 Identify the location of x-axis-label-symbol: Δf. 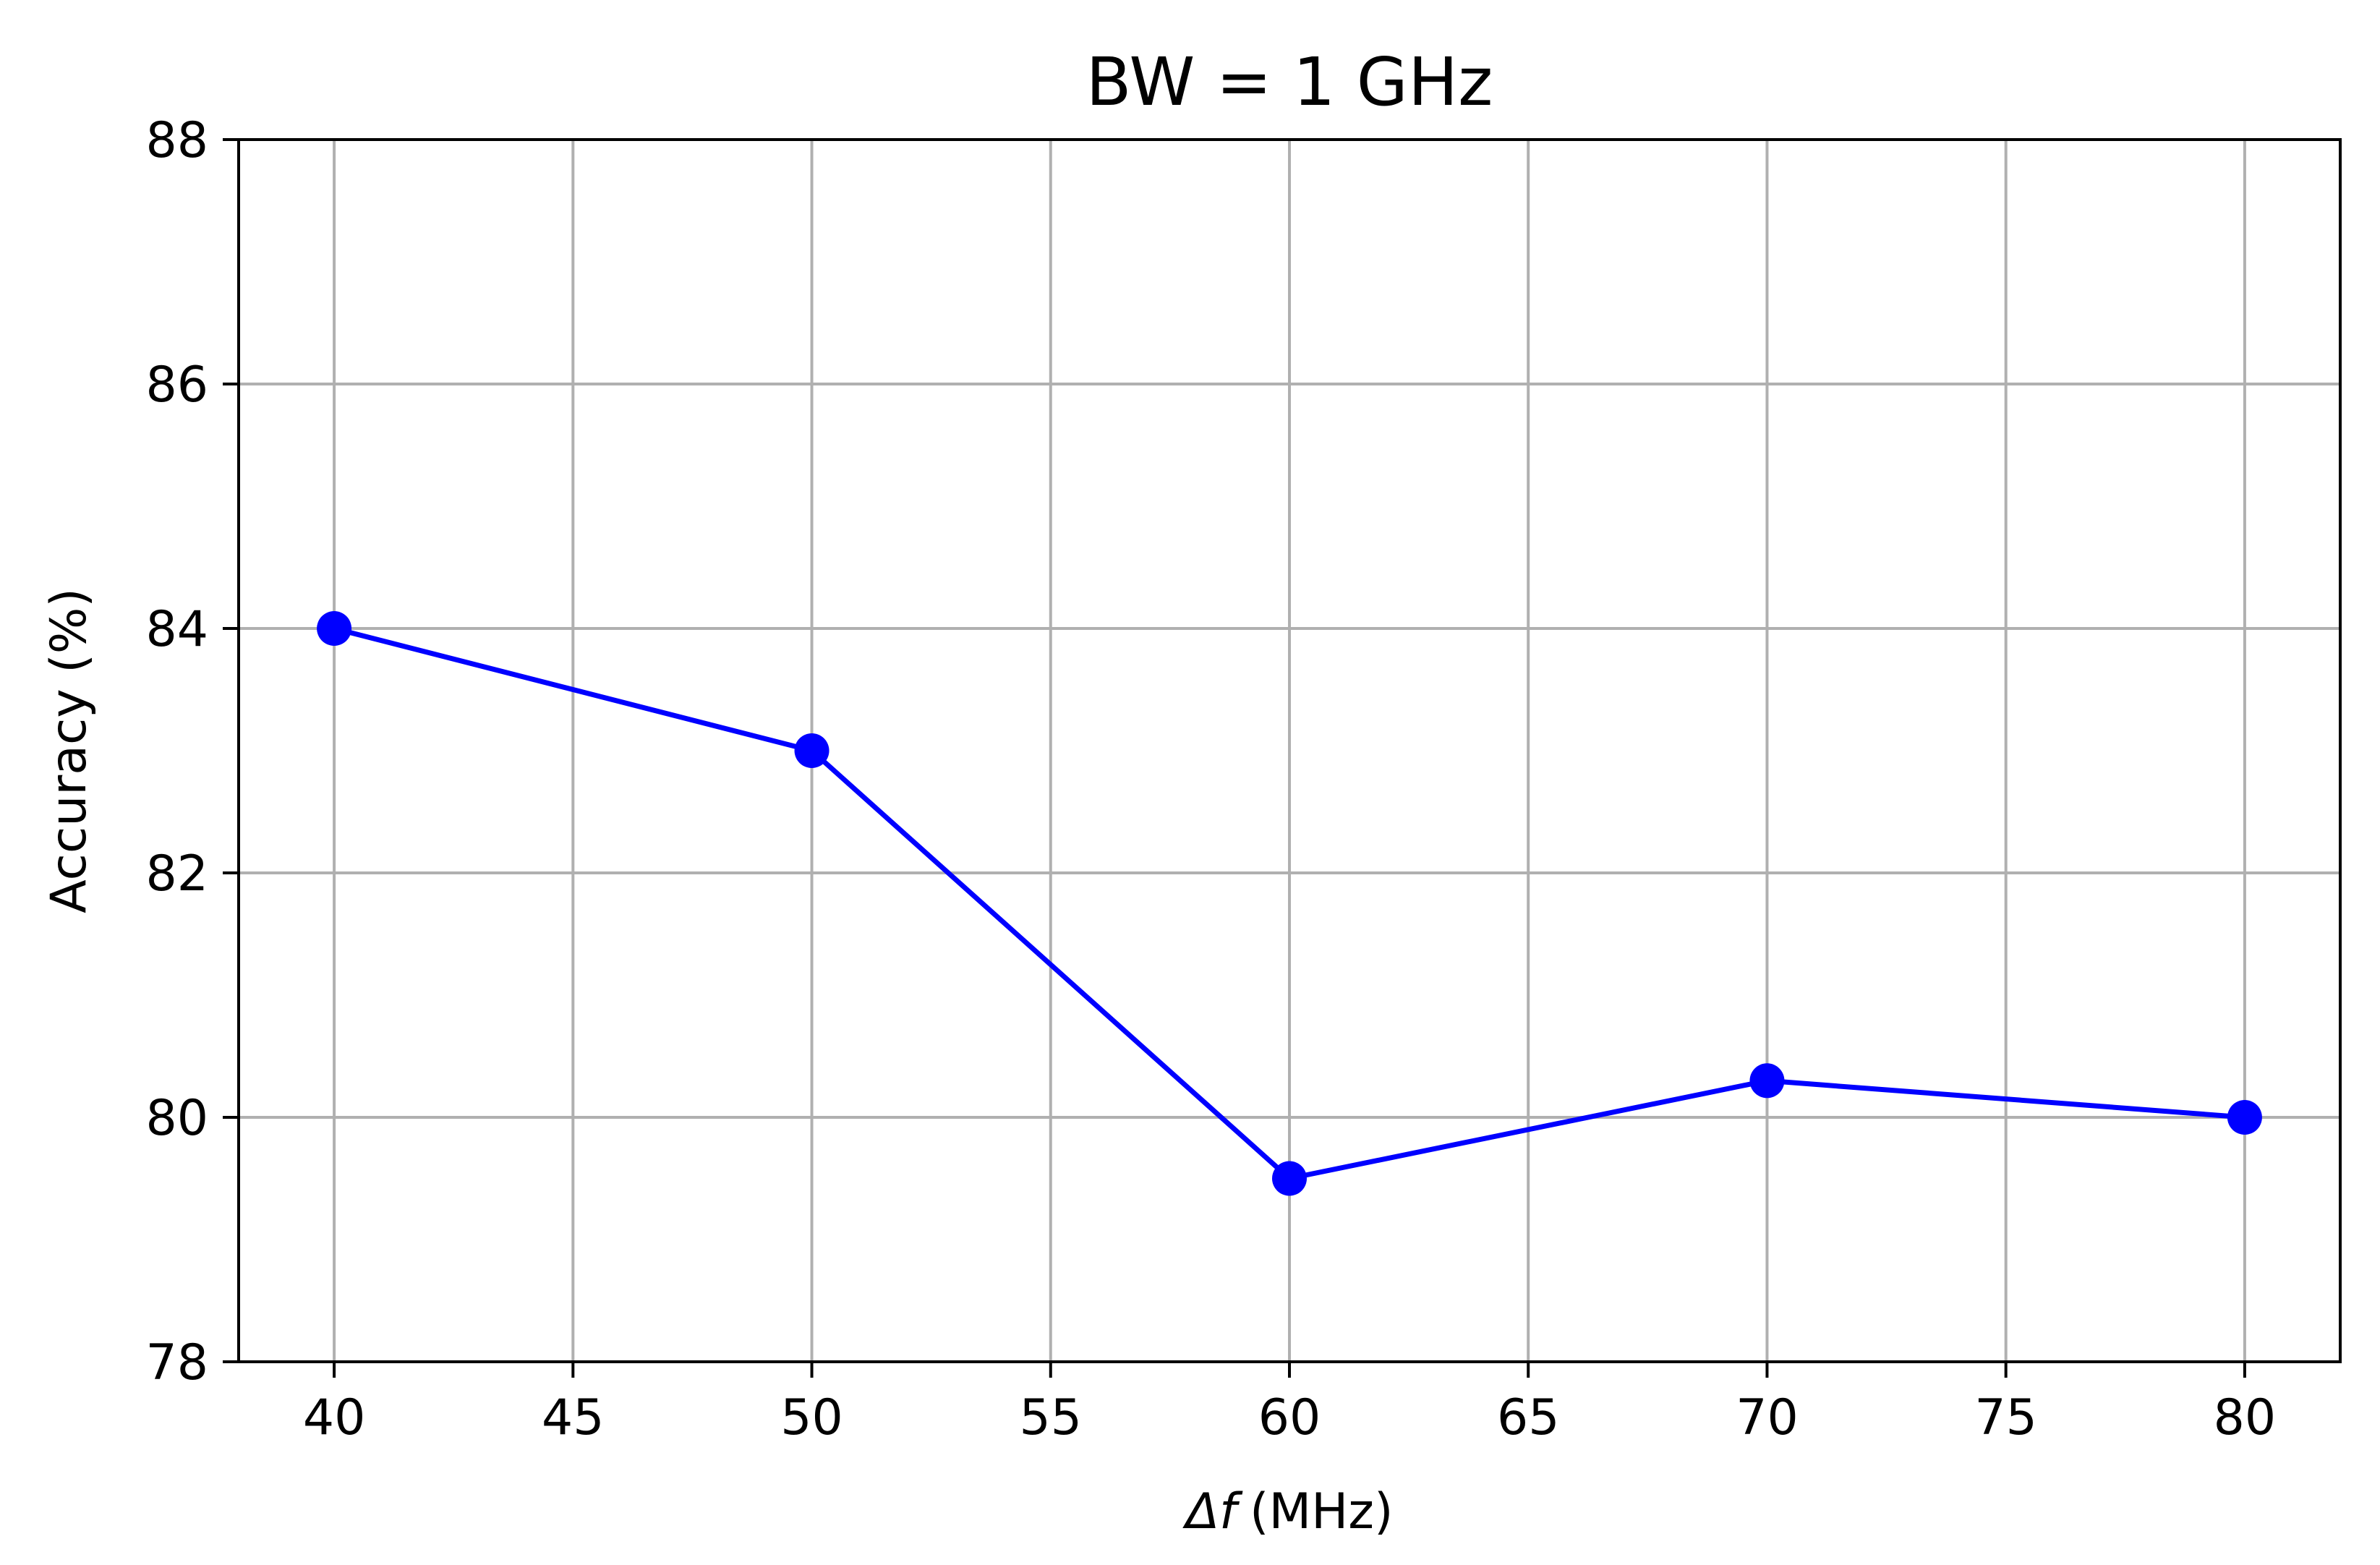
(1212, 1511).